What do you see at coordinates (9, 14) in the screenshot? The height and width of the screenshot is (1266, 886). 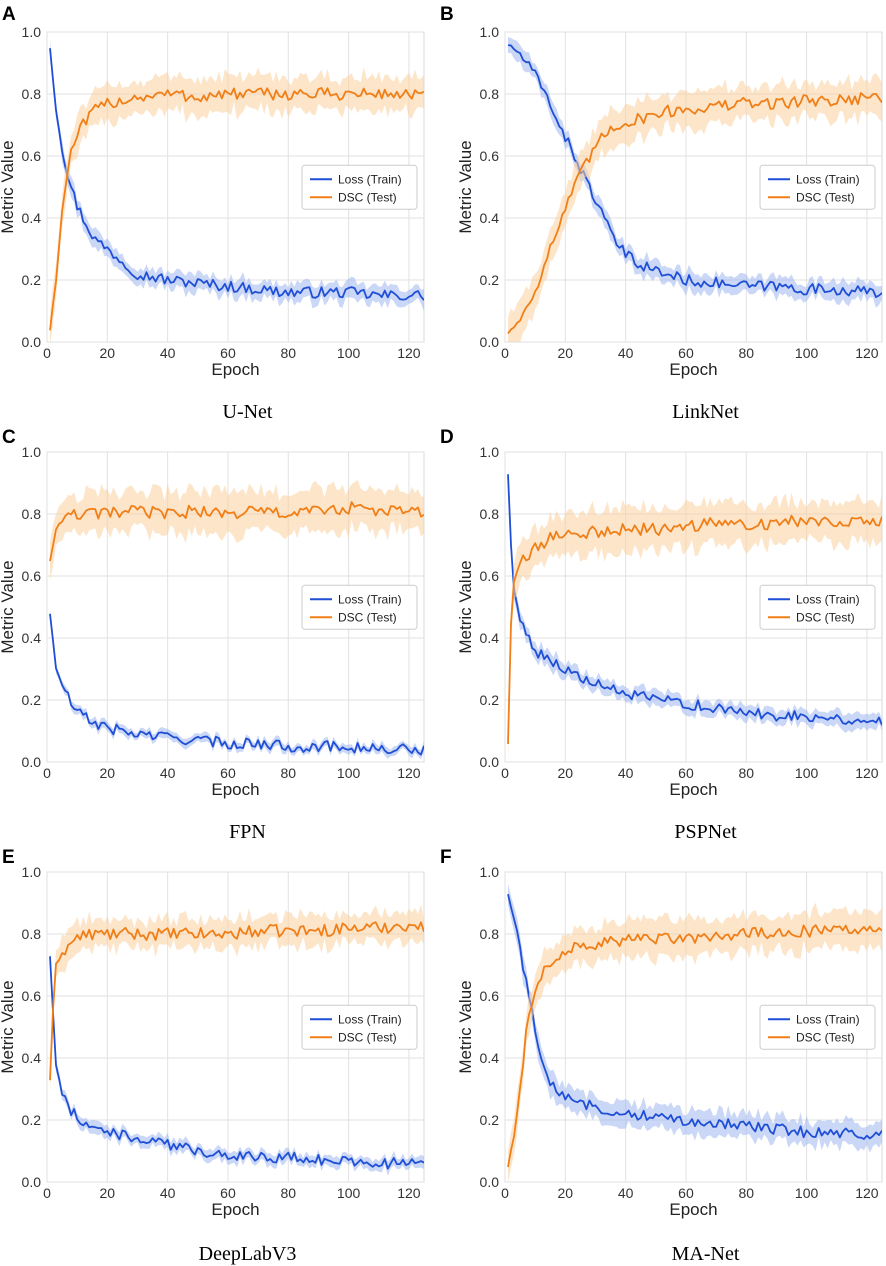 I see `panel-letter: A` at bounding box center [9, 14].